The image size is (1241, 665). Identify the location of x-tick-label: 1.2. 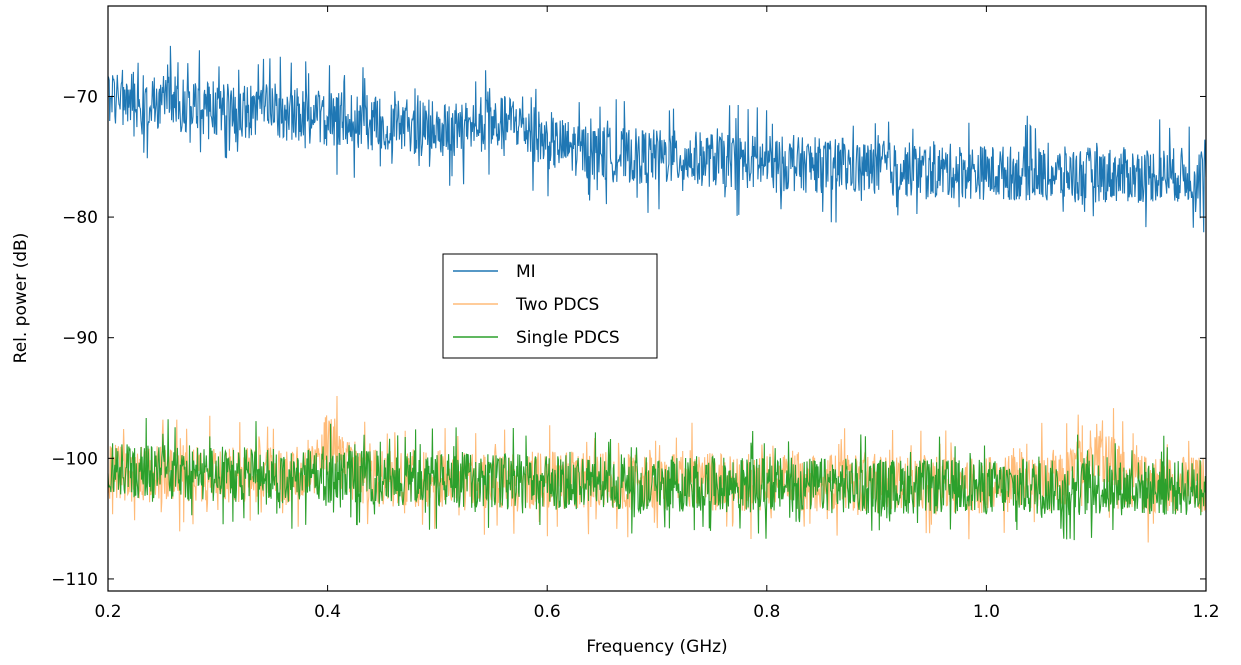
(1205, 612).